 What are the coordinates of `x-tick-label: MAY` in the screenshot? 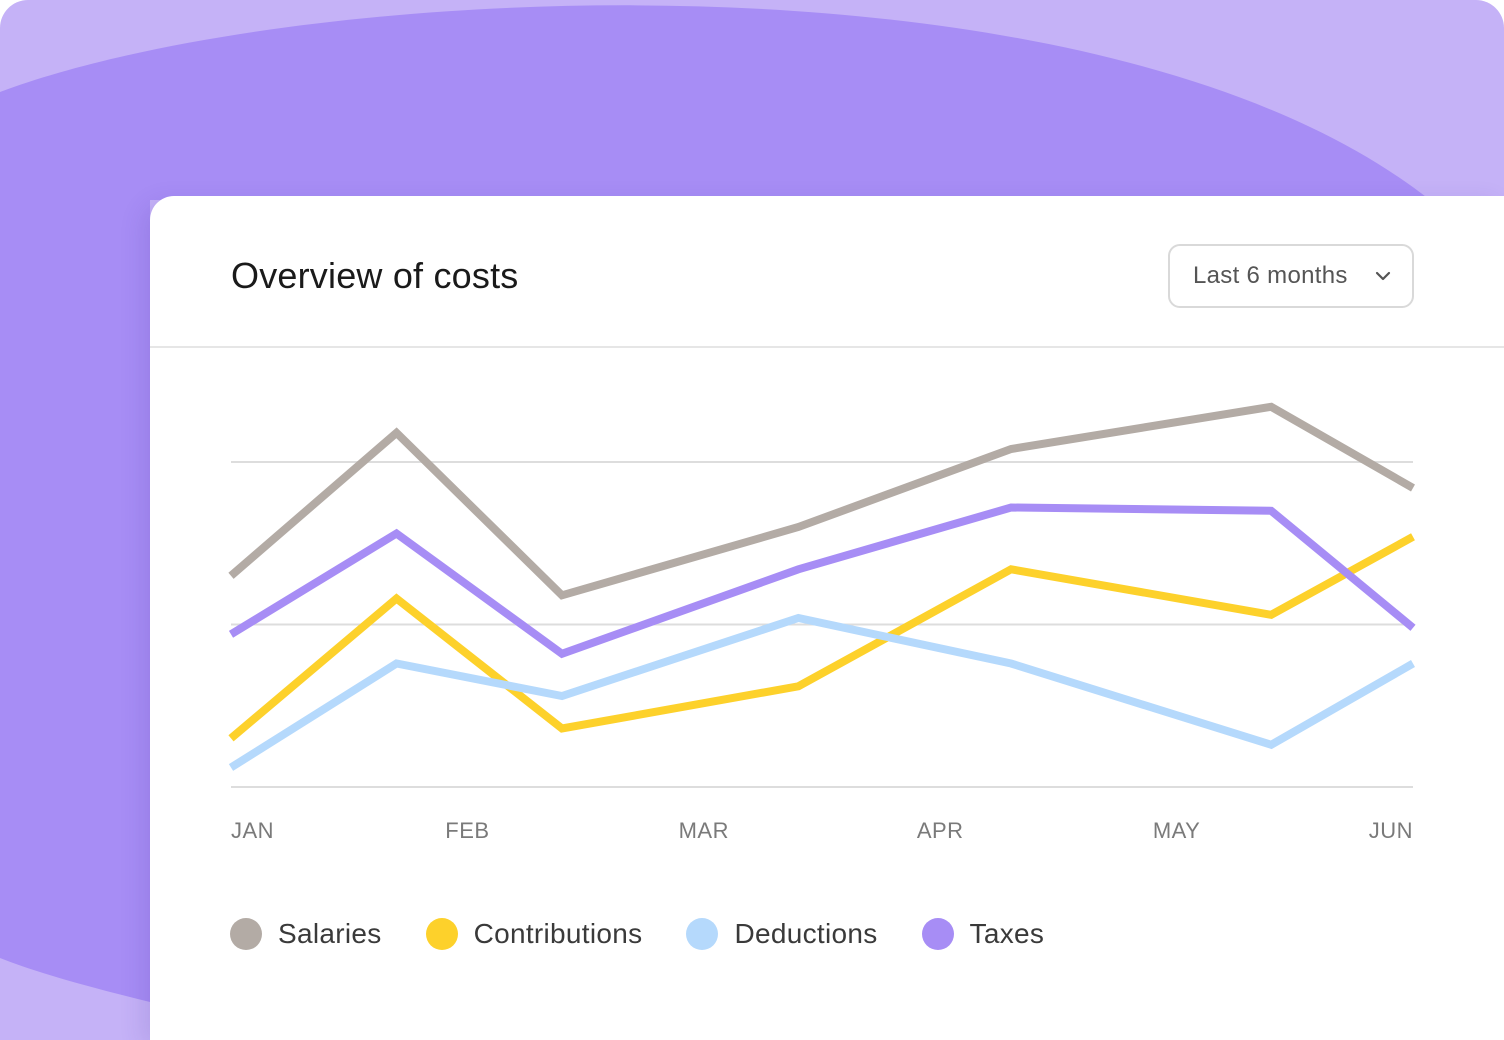 It's located at (1177, 830).